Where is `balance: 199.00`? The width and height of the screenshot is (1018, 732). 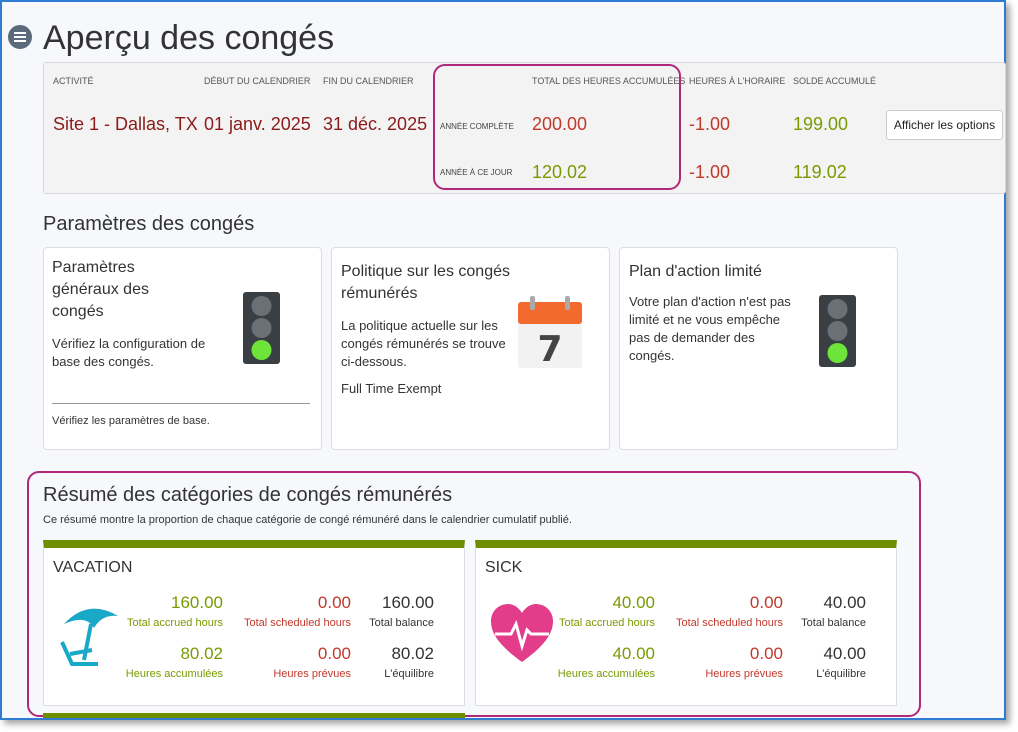
balance: 199.00 is located at coordinates (821, 124).